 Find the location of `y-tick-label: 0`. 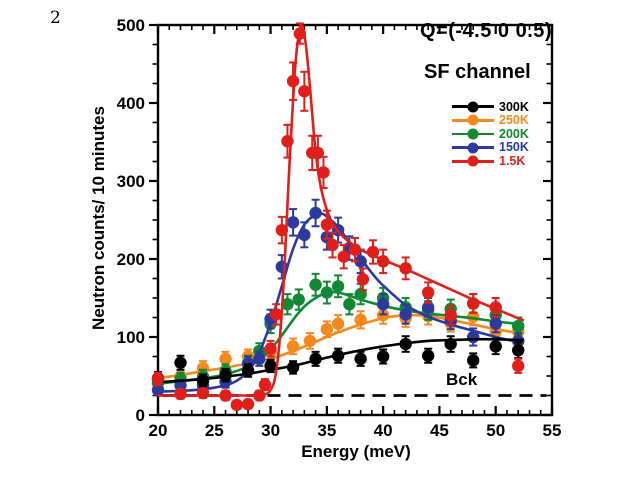

y-tick-label: 0 is located at coordinates (140, 415).